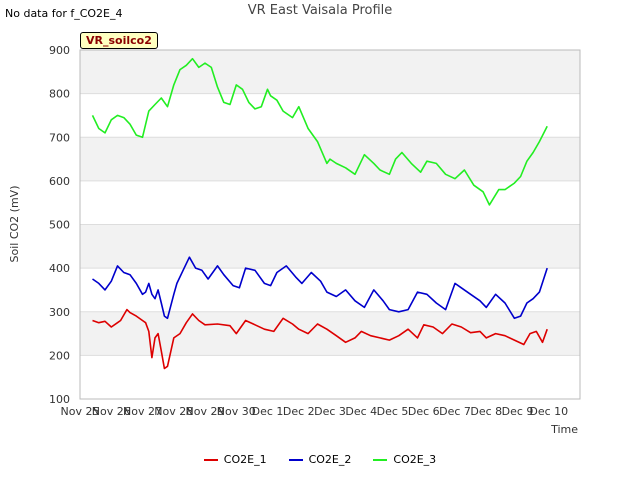 Image resolution: width=640 pixels, height=480 pixels. What do you see at coordinates (236, 411) in the screenshot?
I see `x-tick-label: Nov 30` at bounding box center [236, 411].